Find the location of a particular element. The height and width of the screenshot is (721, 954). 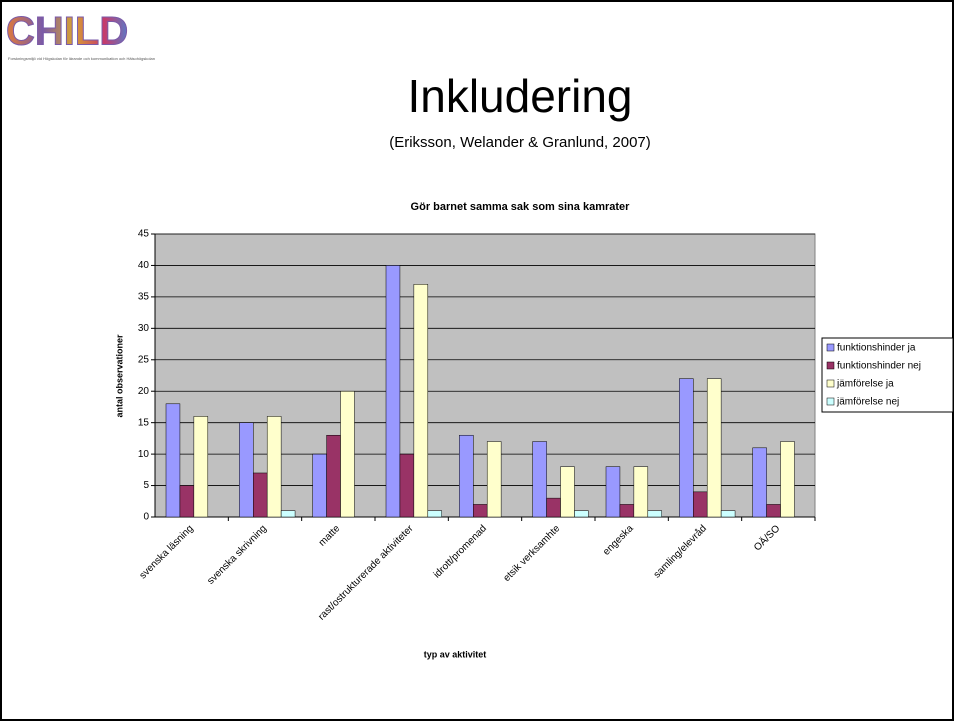

x-tick-label: svenska skrivning is located at coordinates (237, 555).